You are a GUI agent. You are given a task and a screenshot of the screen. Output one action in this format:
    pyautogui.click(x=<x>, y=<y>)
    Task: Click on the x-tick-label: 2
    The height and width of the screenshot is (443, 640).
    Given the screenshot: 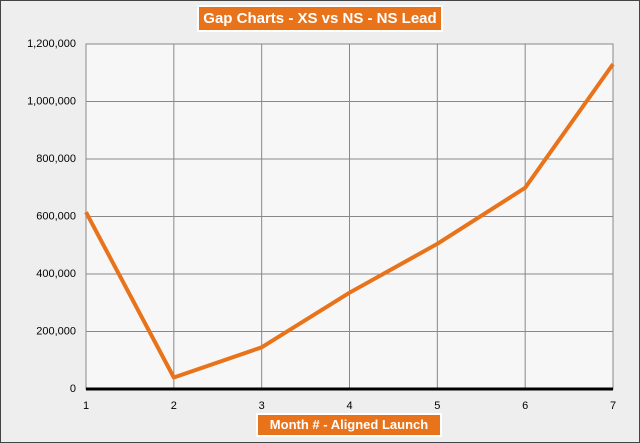 What is the action you would take?
    pyautogui.click(x=174, y=406)
    